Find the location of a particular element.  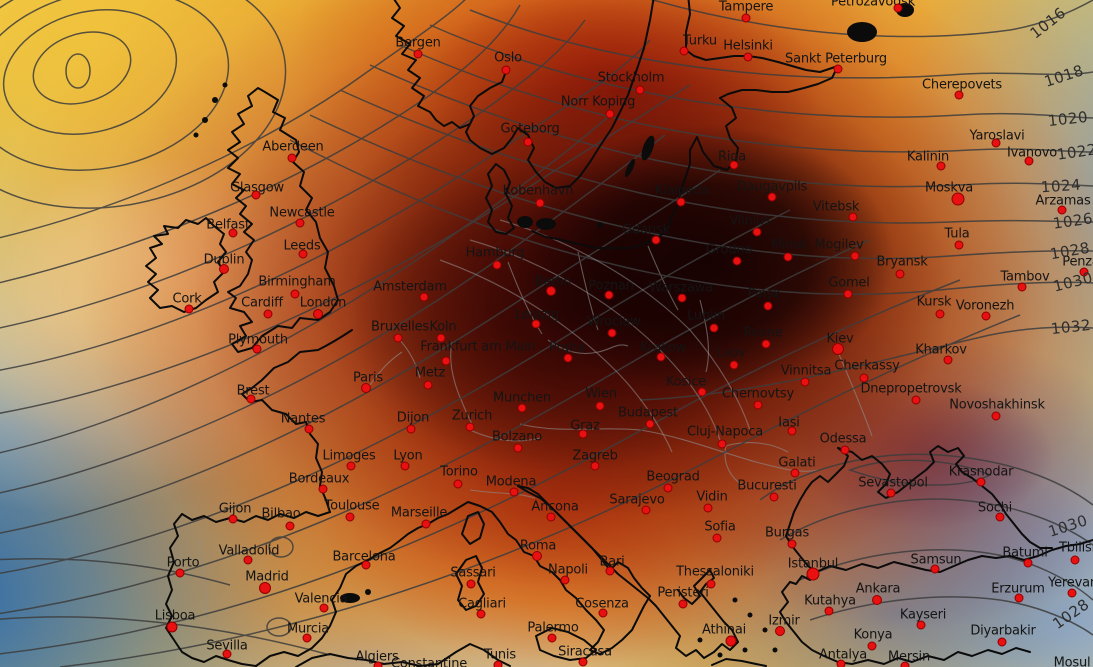

city-label: Erzurum is located at coordinates (1018, 589).